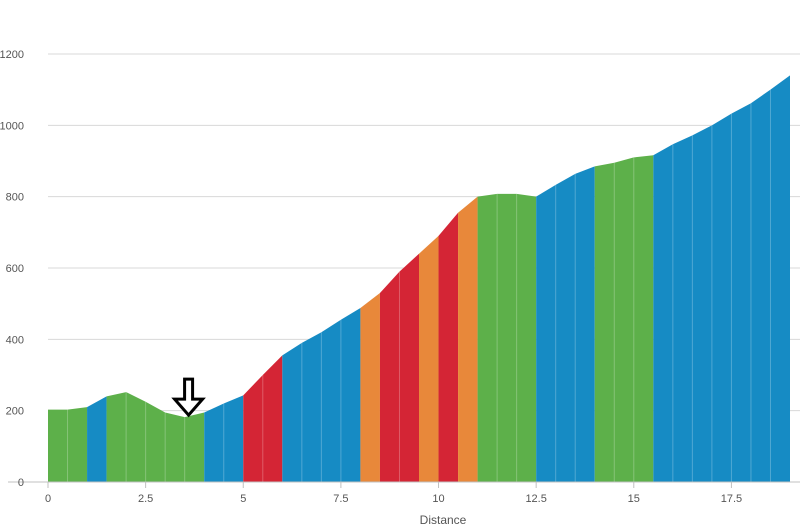 The width and height of the screenshot is (804, 531). What do you see at coordinates (634, 499) in the screenshot?
I see `x-tick-label: 15` at bounding box center [634, 499].